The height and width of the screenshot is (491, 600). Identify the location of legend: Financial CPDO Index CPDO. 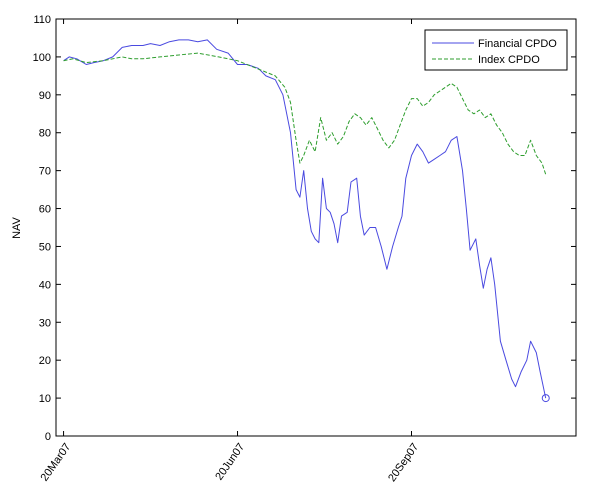
(496, 50).